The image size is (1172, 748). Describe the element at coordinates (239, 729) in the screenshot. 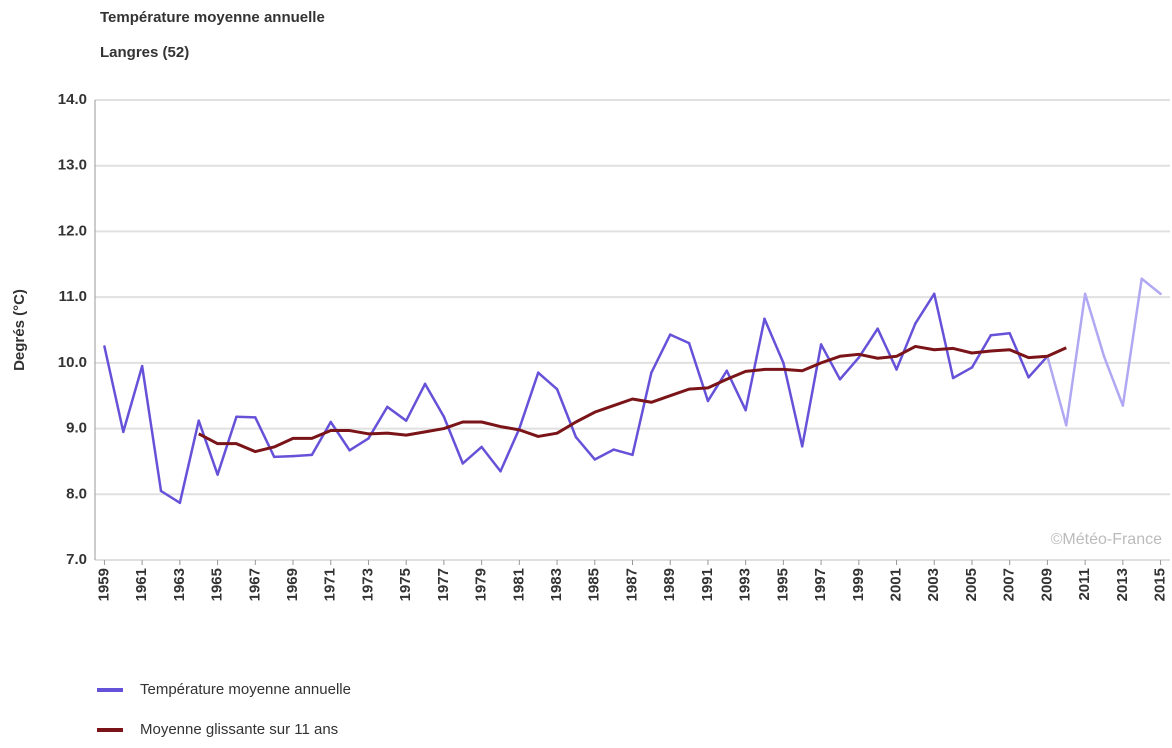

I see `legend-label: Moyenne glissante sur 11 ans` at that location.